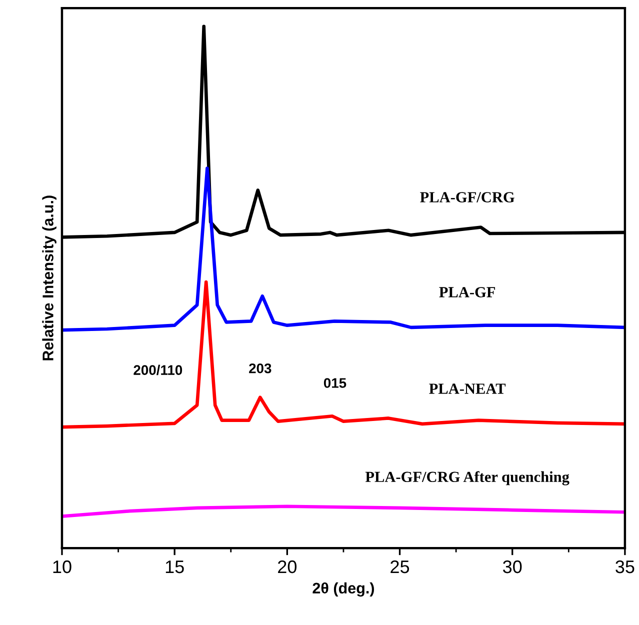 The height and width of the screenshot is (625, 639). I want to click on x-tick-label: 10, so click(62, 567).